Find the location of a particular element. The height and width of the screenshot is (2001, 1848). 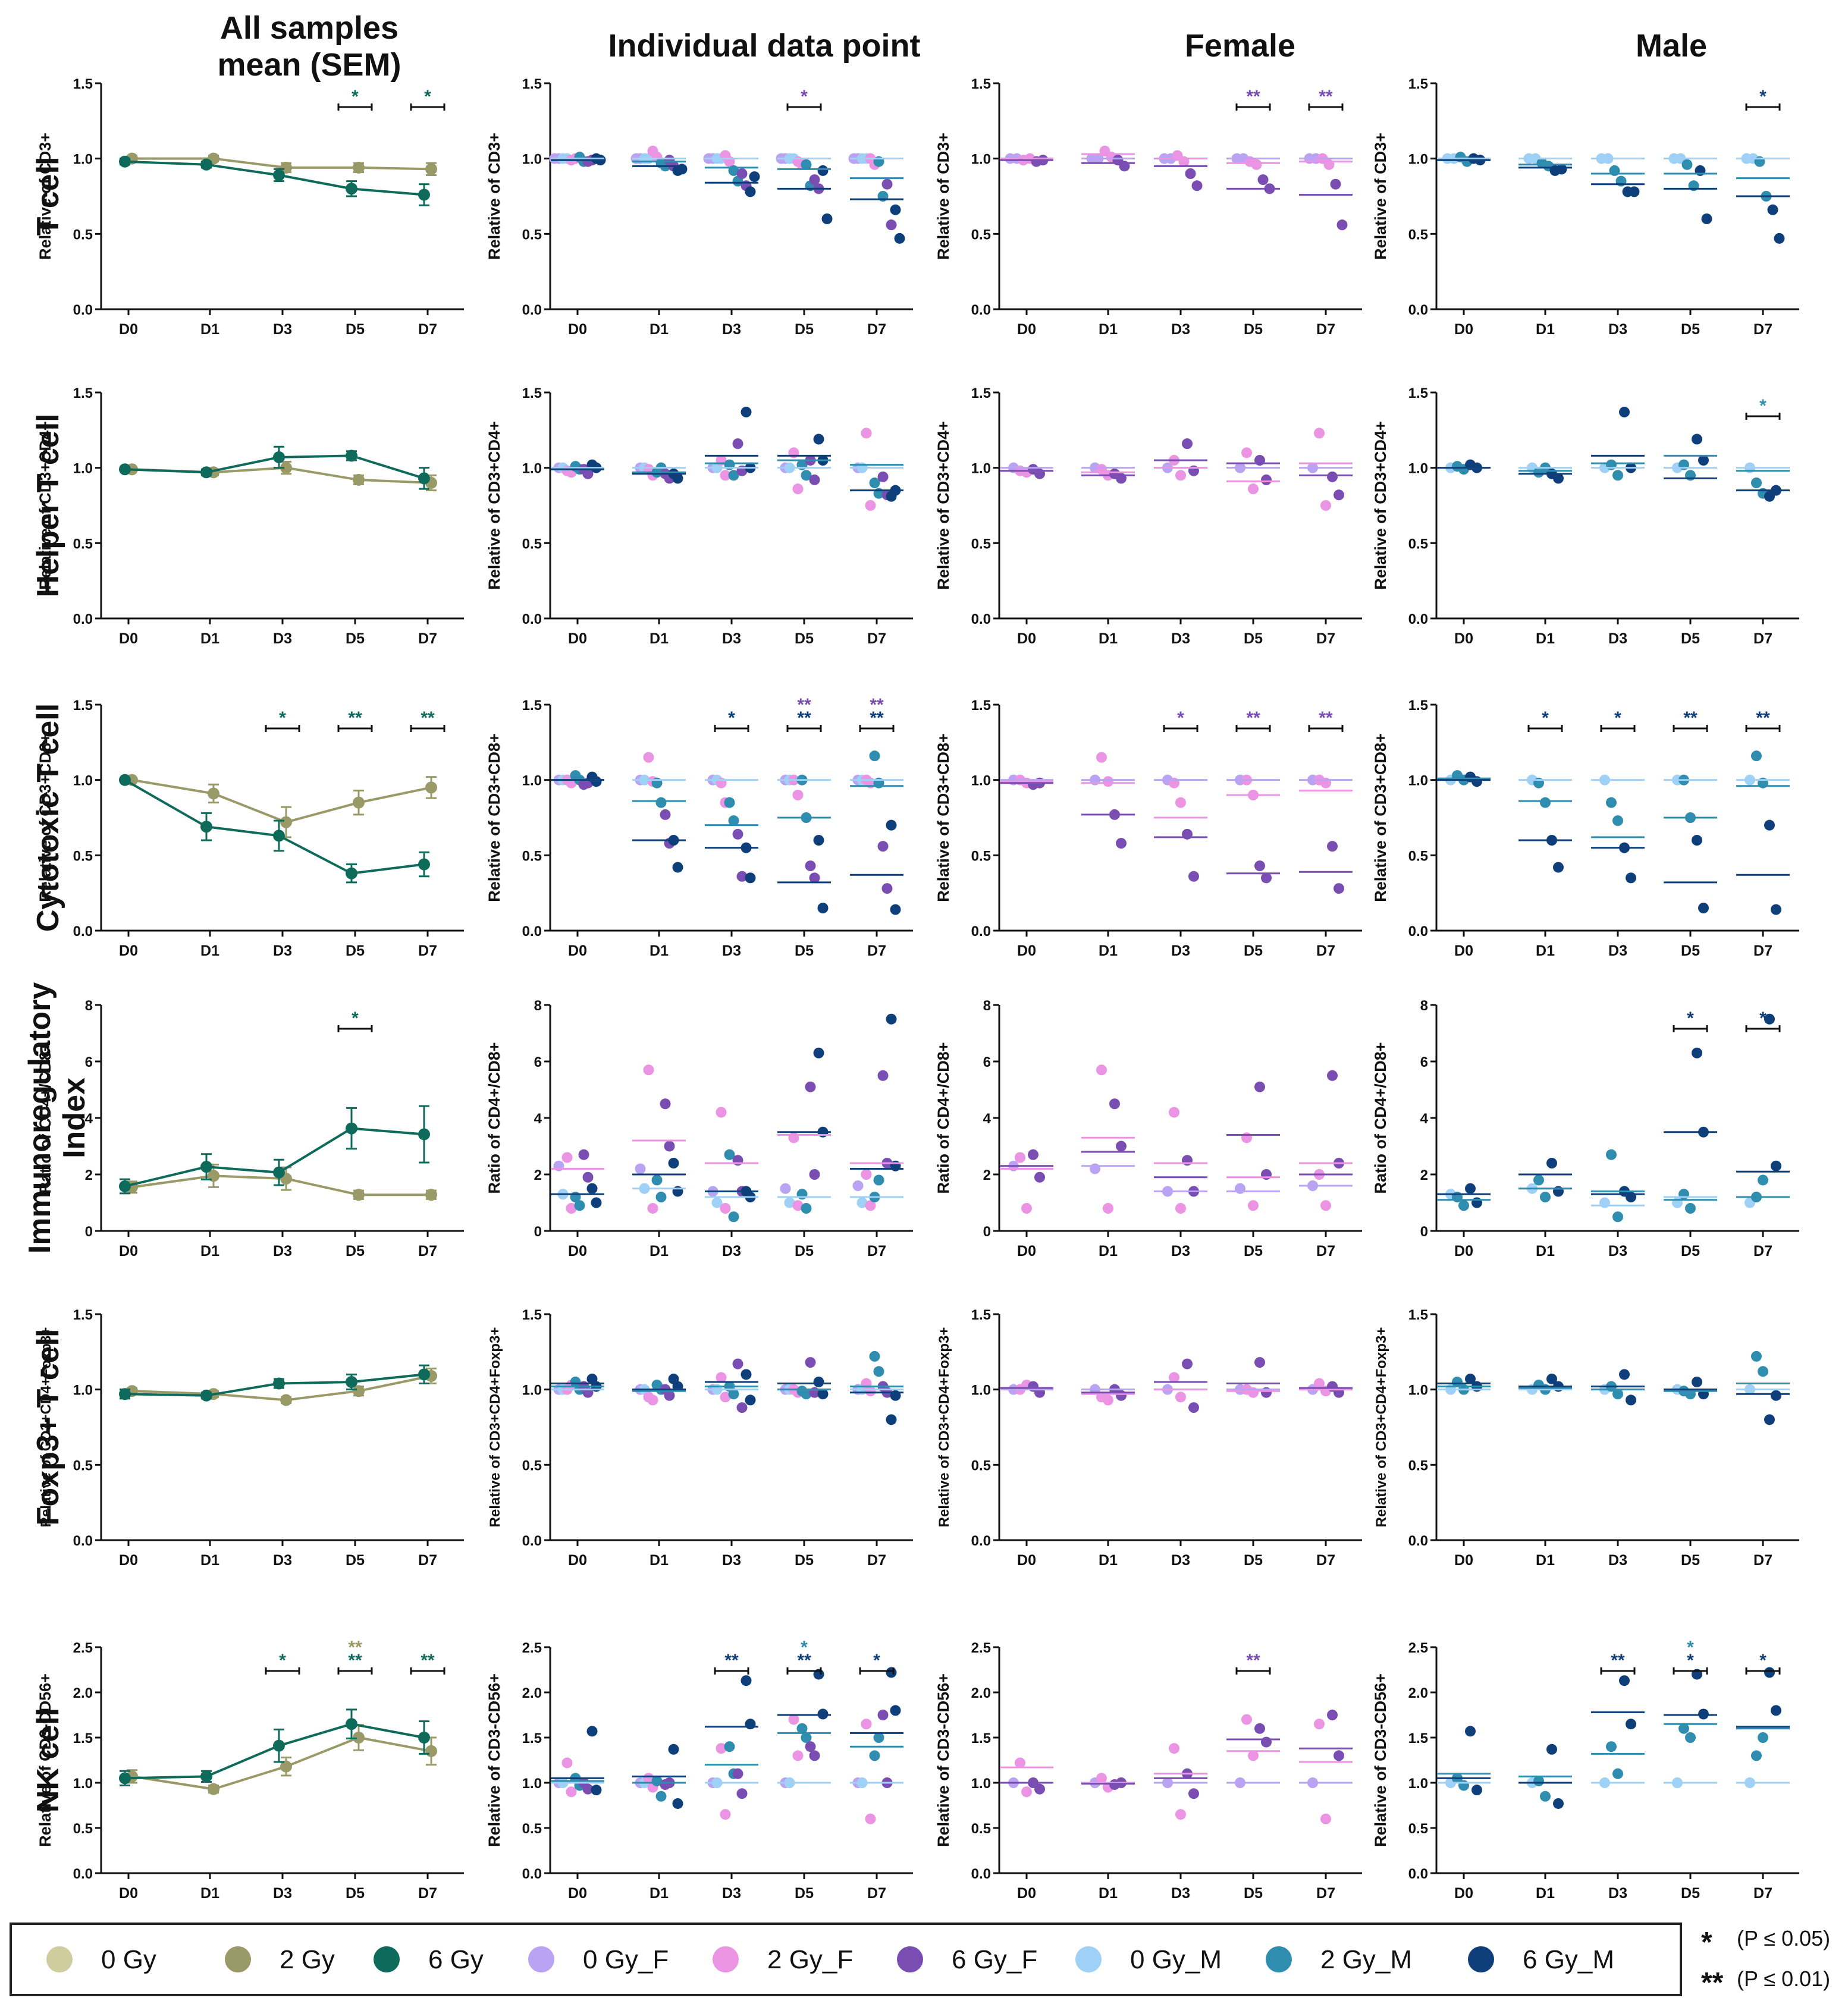

row-label-0: T cell is located at coordinates (48, 196).